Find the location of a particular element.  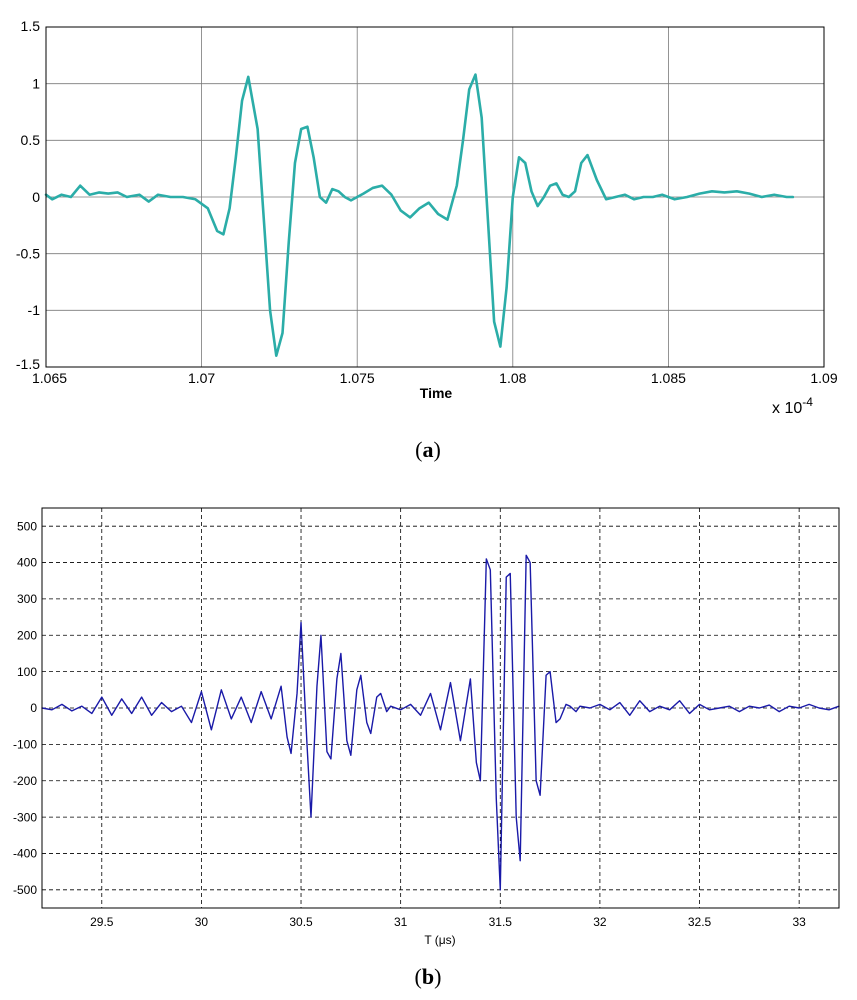

chart-a-exponent-label: x 10-4 is located at coordinates (792, 406).